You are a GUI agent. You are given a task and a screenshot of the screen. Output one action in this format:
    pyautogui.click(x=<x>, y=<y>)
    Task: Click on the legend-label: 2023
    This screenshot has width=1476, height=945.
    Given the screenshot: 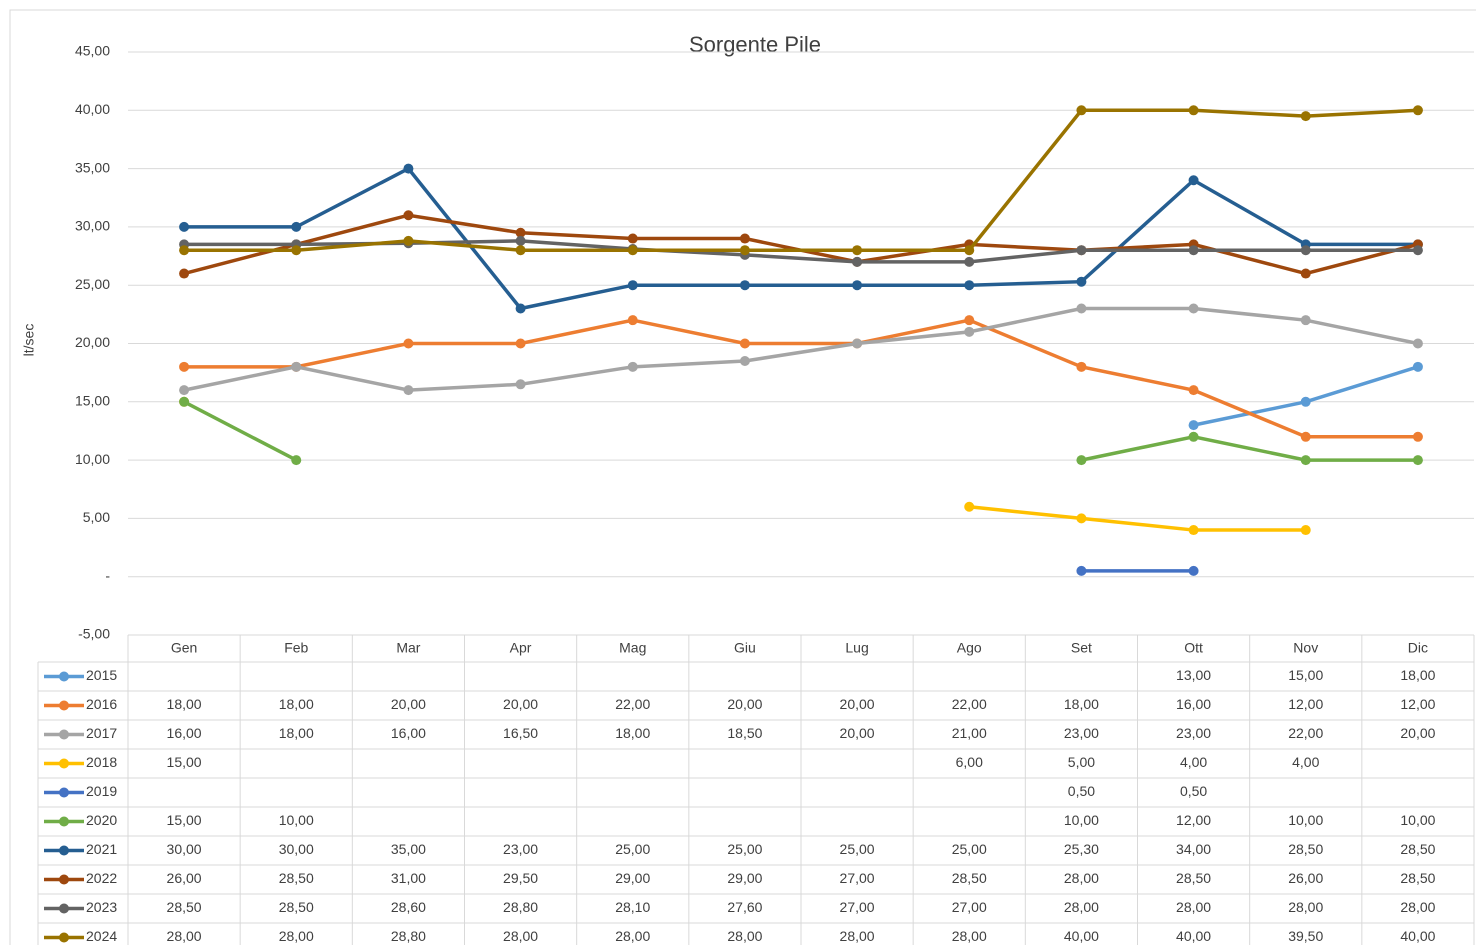 What is the action you would take?
    pyautogui.click(x=101, y=907)
    